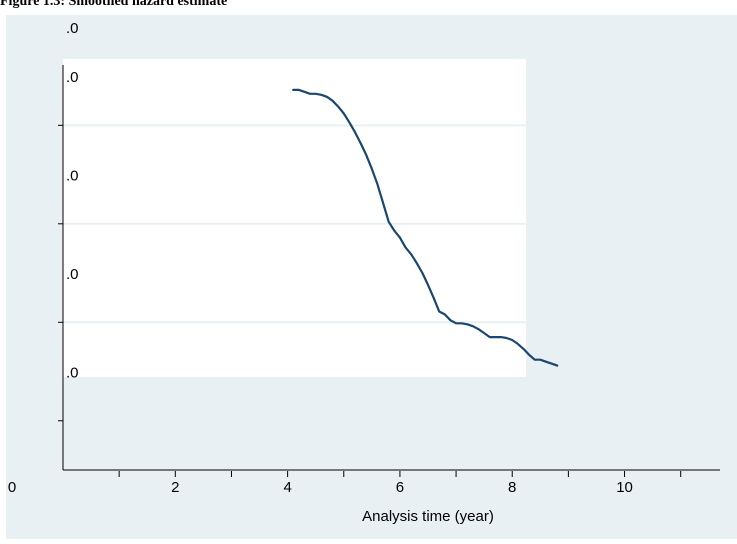 This screenshot has height=544, width=737. Describe the element at coordinates (72, 28) in the screenshot. I see `y-tick-label-8: .0` at that location.